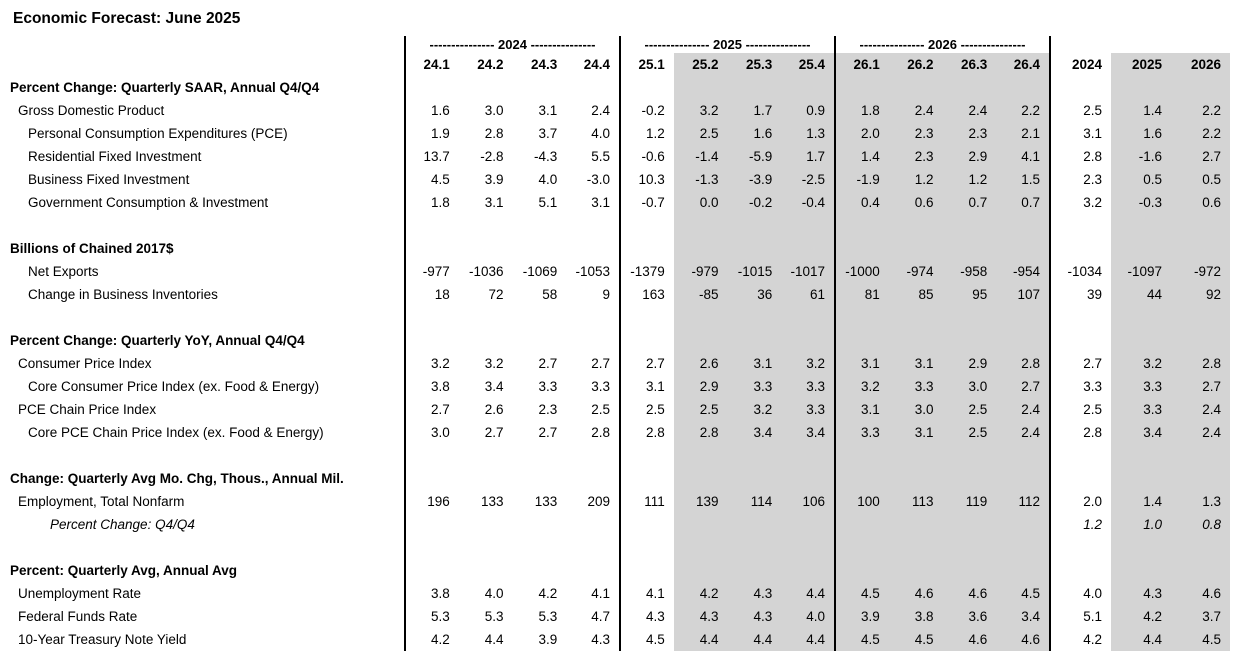 This screenshot has height=669, width=1253. Describe the element at coordinates (700, 363) in the screenshot. I see `value-cell: 2.6` at that location.